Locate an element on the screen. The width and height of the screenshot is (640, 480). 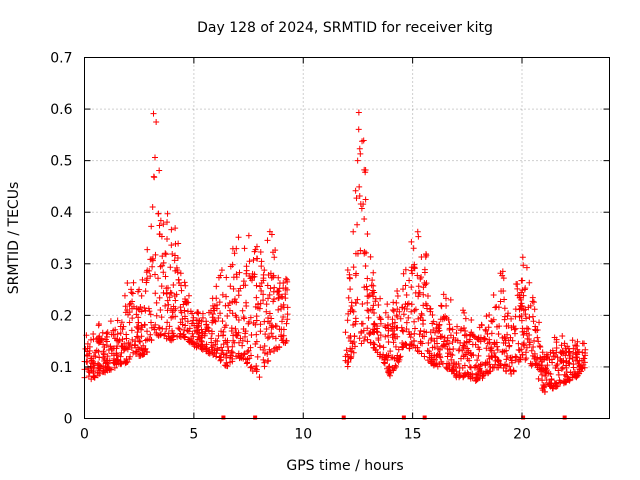
zero-marker is located at coordinates (255, 417).